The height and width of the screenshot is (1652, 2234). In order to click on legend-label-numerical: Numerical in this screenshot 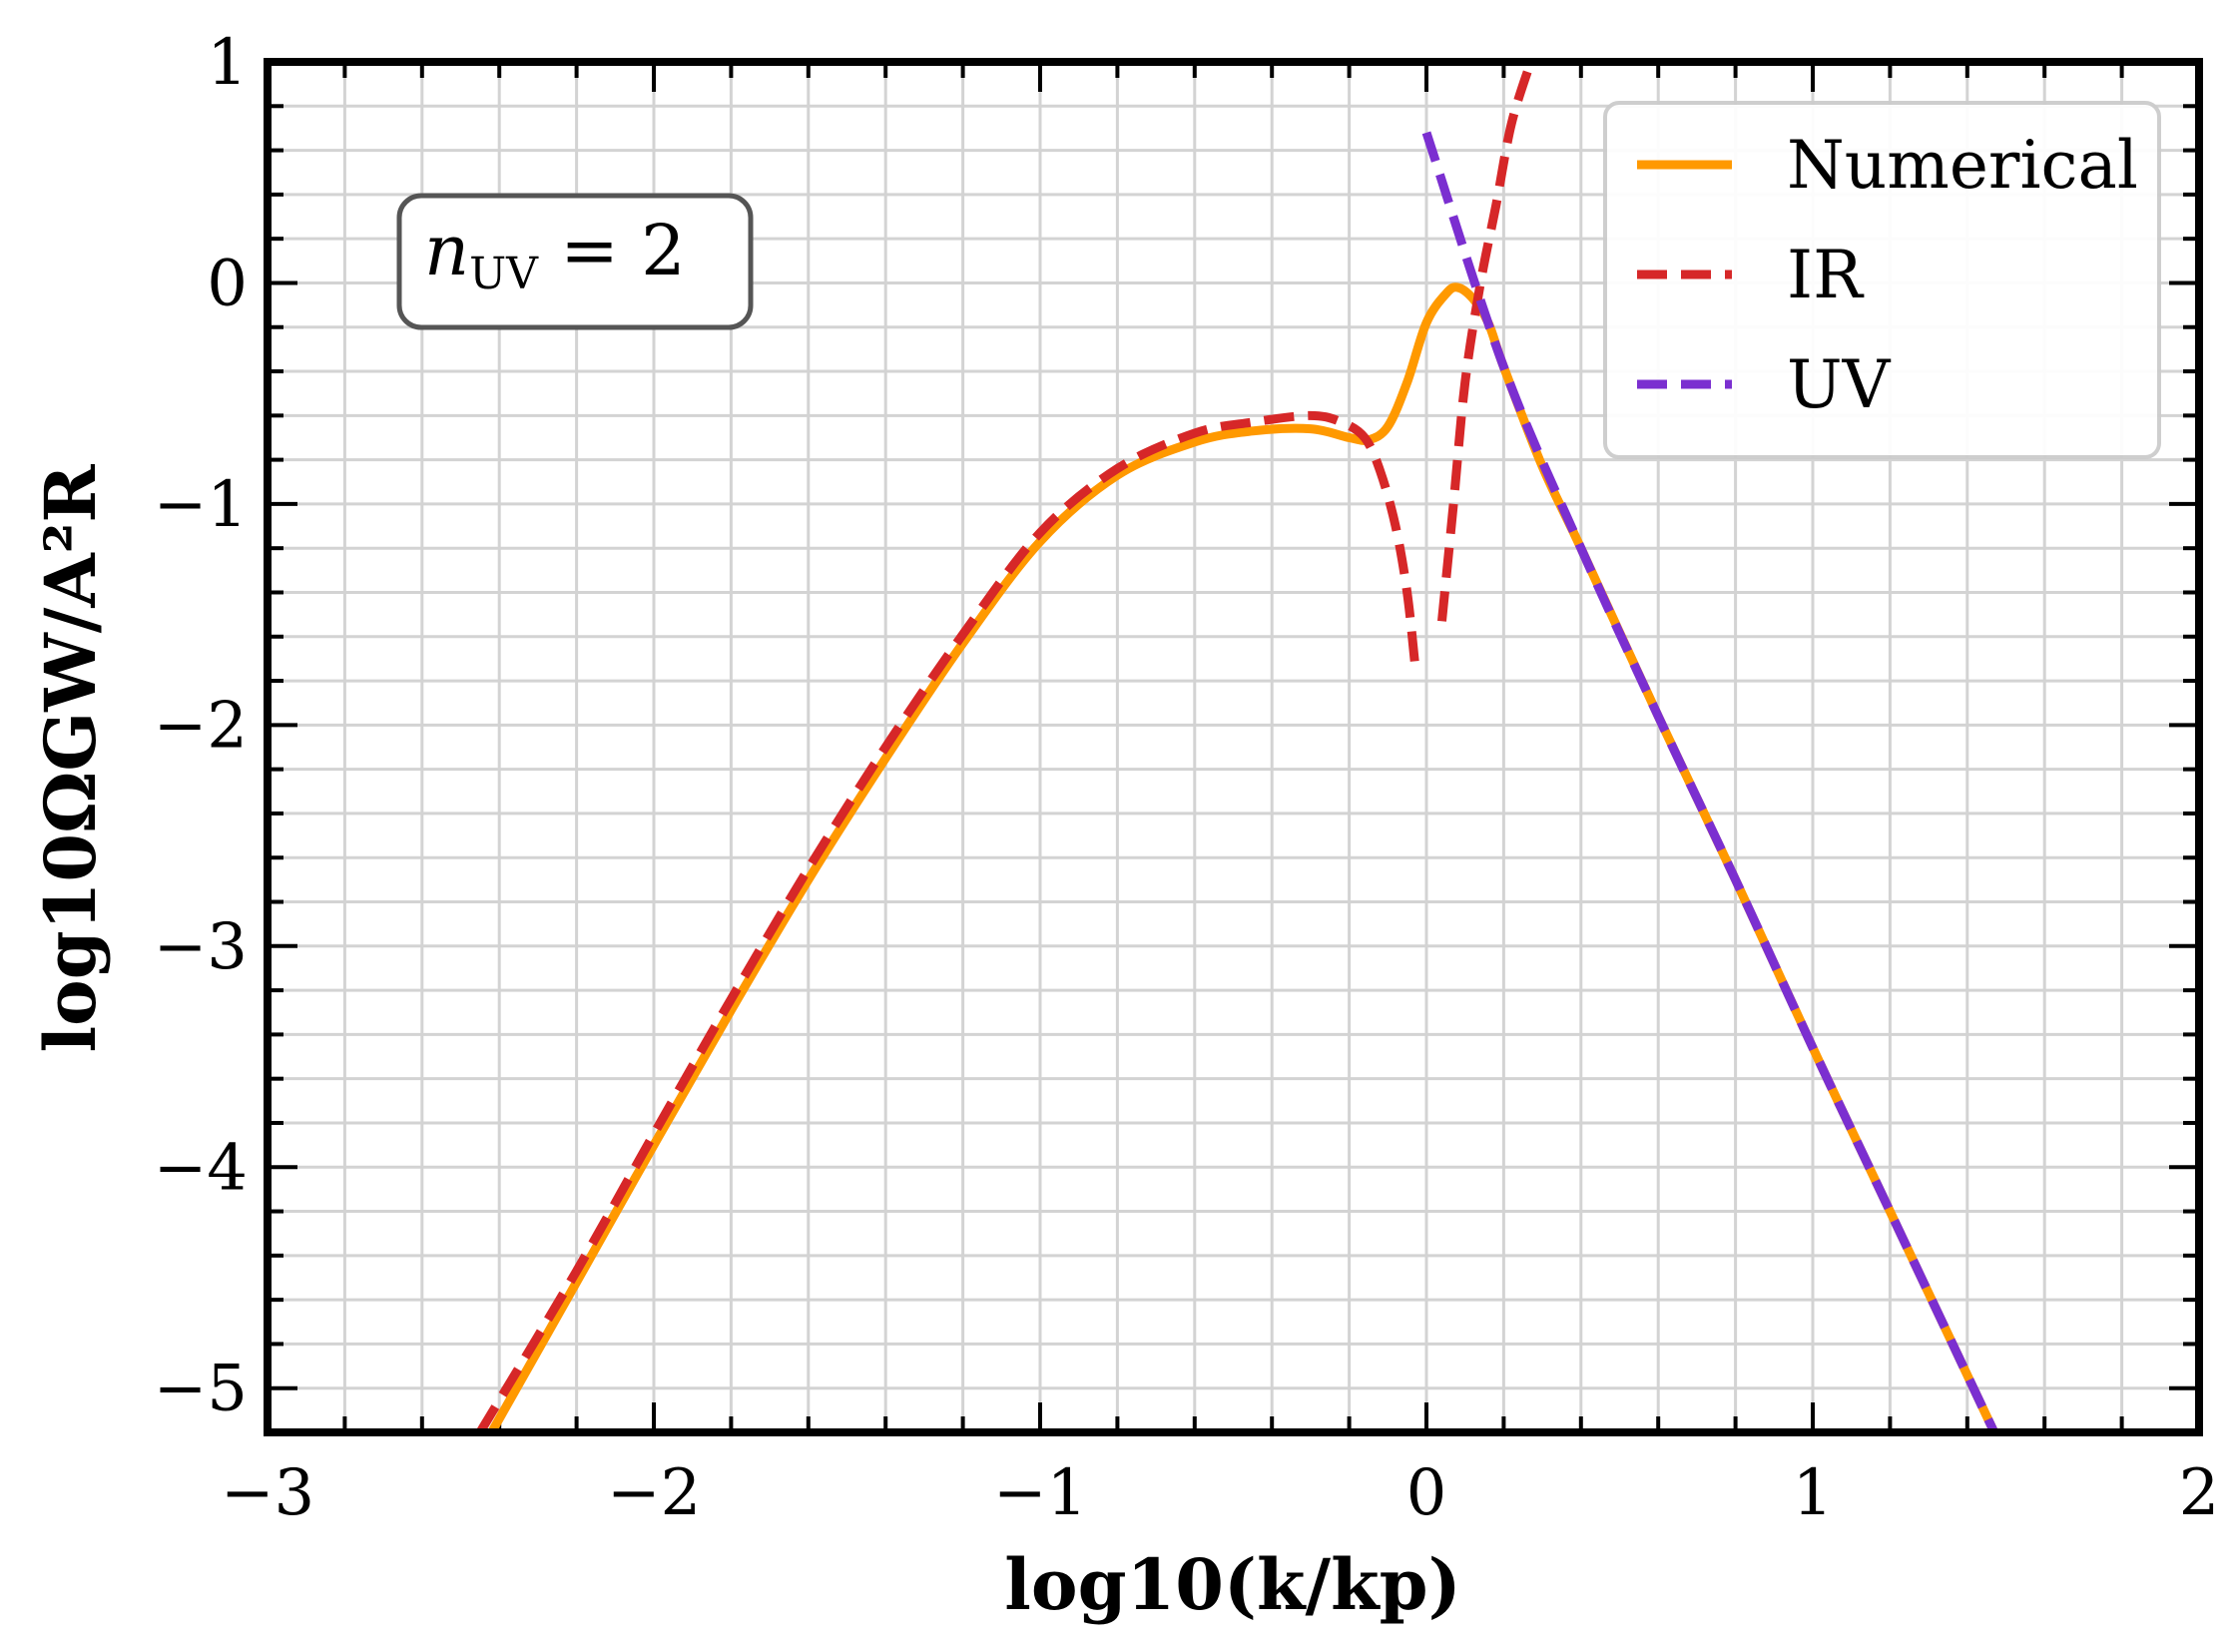, I will do `click(1962, 165)`.